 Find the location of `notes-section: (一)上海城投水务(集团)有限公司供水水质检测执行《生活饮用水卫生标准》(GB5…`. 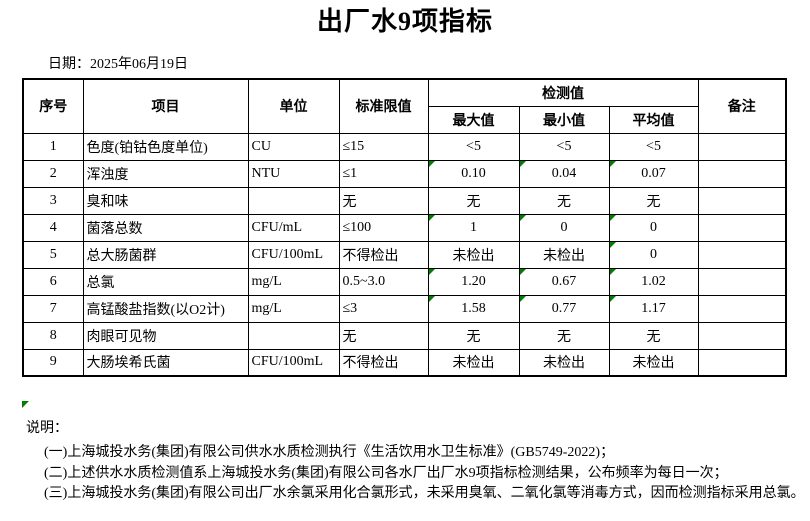

notes-section: (一)上海城投水务(集团)有限公司供水水质检测执行《生活饮用水卫生标准》(GB5… is located at coordinates (424, 474).